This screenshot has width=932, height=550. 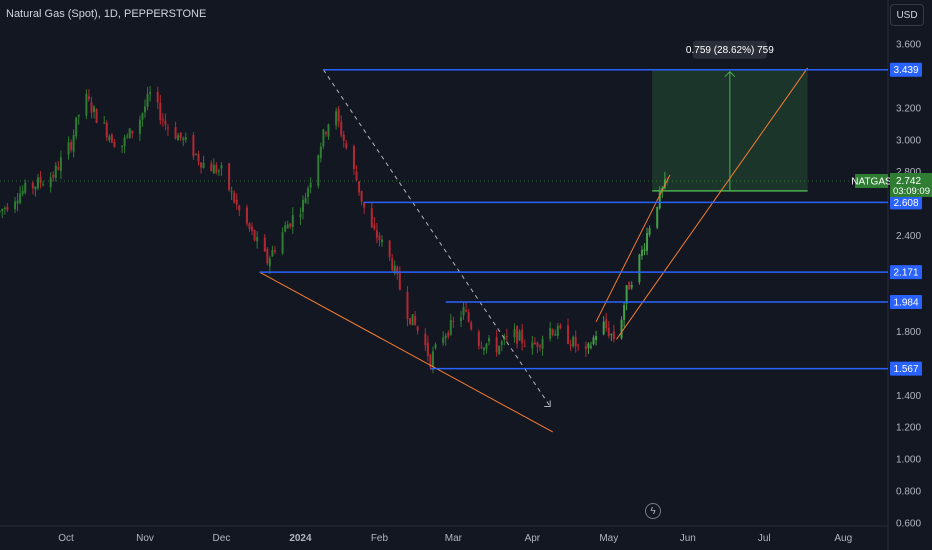 What do you see at coordinates (871, 181) in the screenshot?
I see `symbol-label: NATGAS` at bounding box center [871, 181].